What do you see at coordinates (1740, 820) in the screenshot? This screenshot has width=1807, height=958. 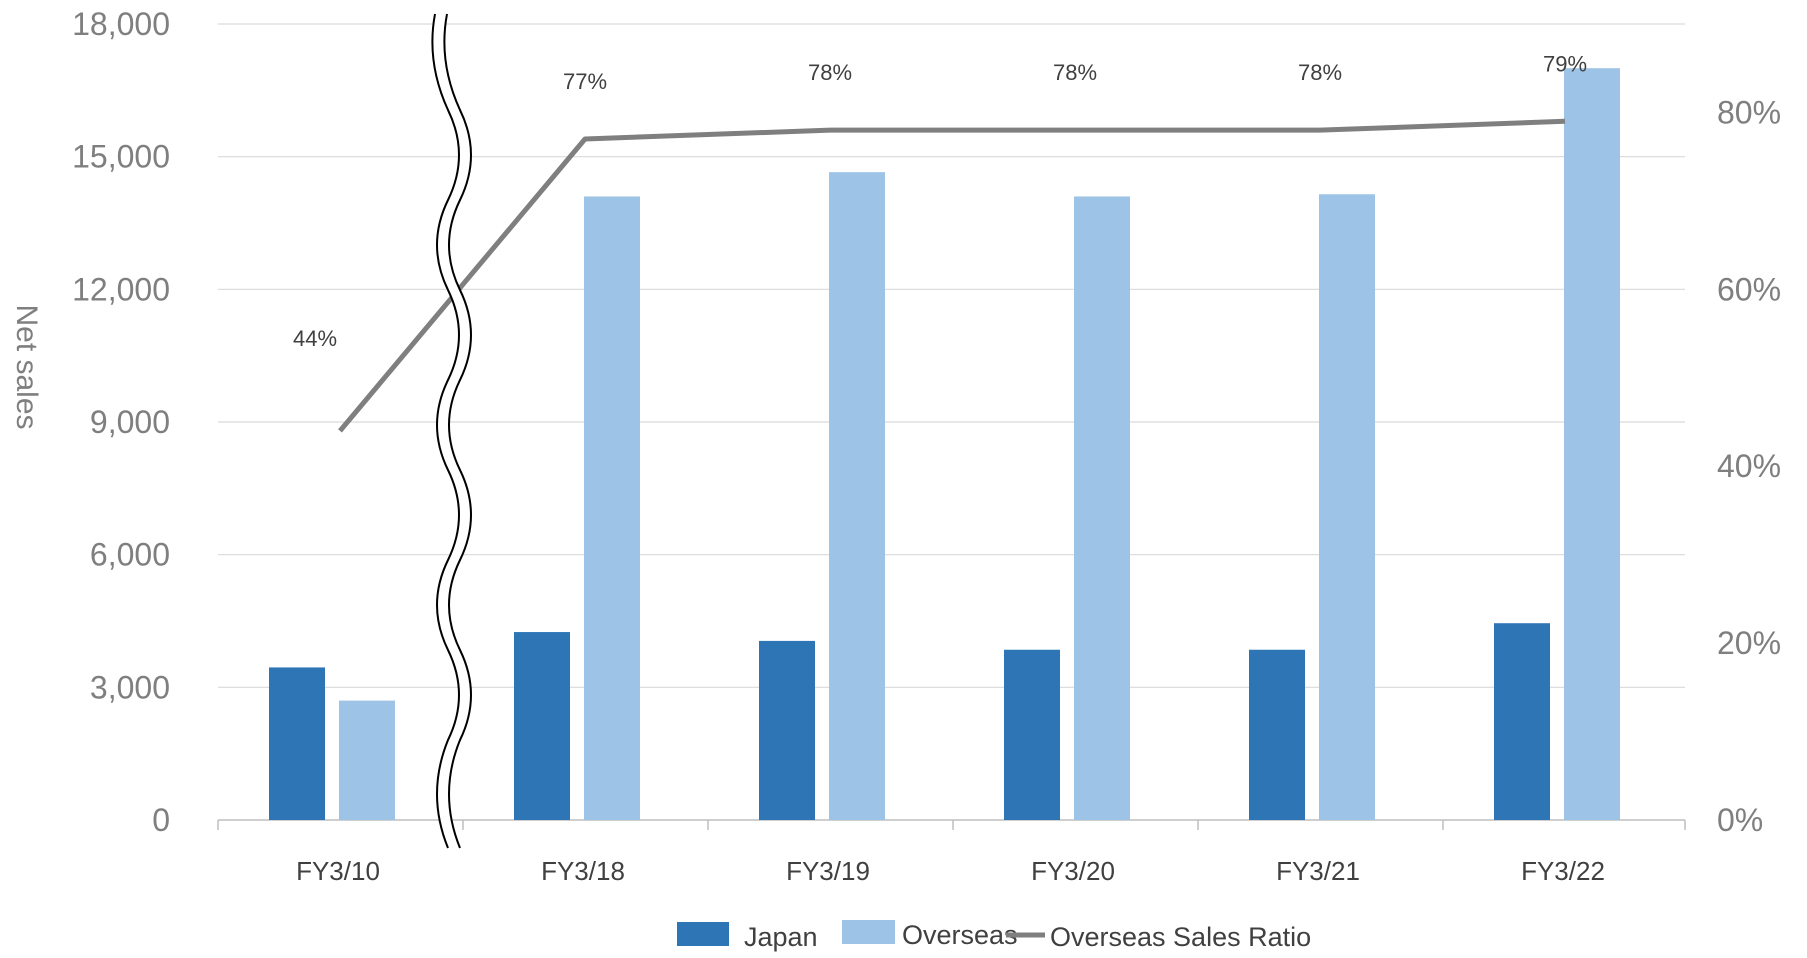 I see `y-right-tick-label: 0%` at bounding box center [1740, 820].